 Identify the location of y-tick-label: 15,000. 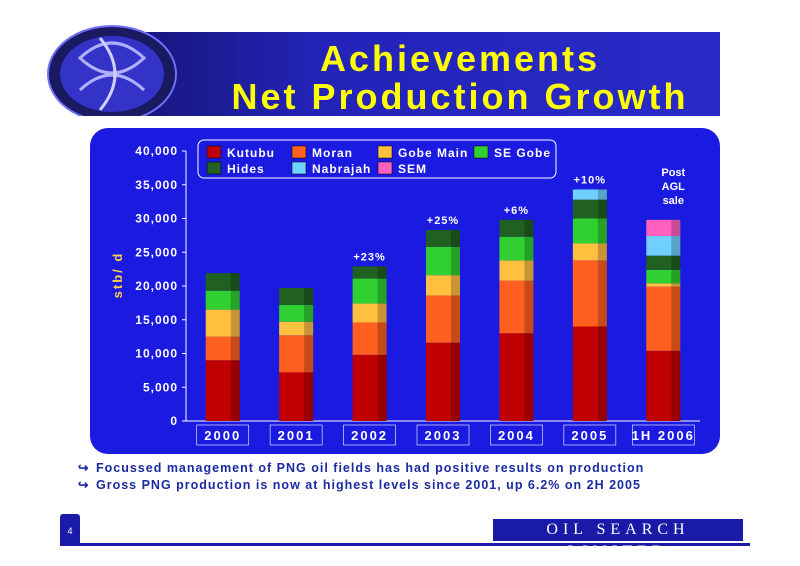
(156, 320).